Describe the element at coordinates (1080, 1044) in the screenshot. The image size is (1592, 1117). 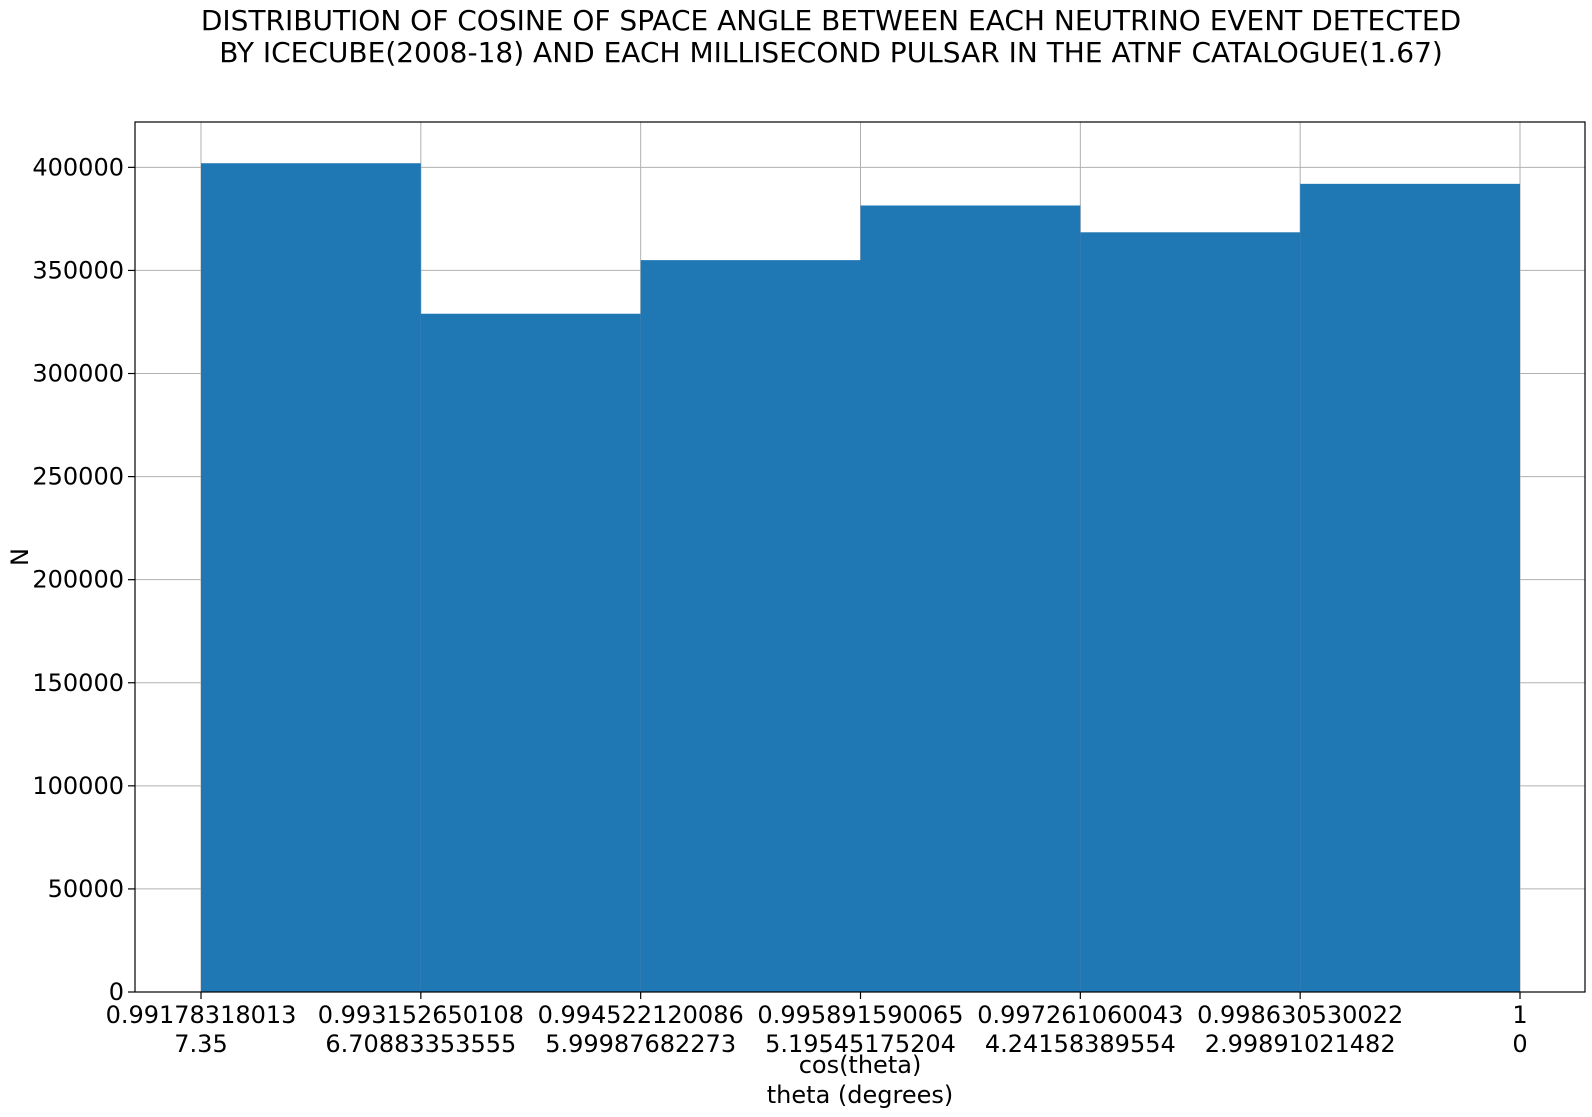
I see `x-tick-label-theta-4: 4.24158389554` at that location.